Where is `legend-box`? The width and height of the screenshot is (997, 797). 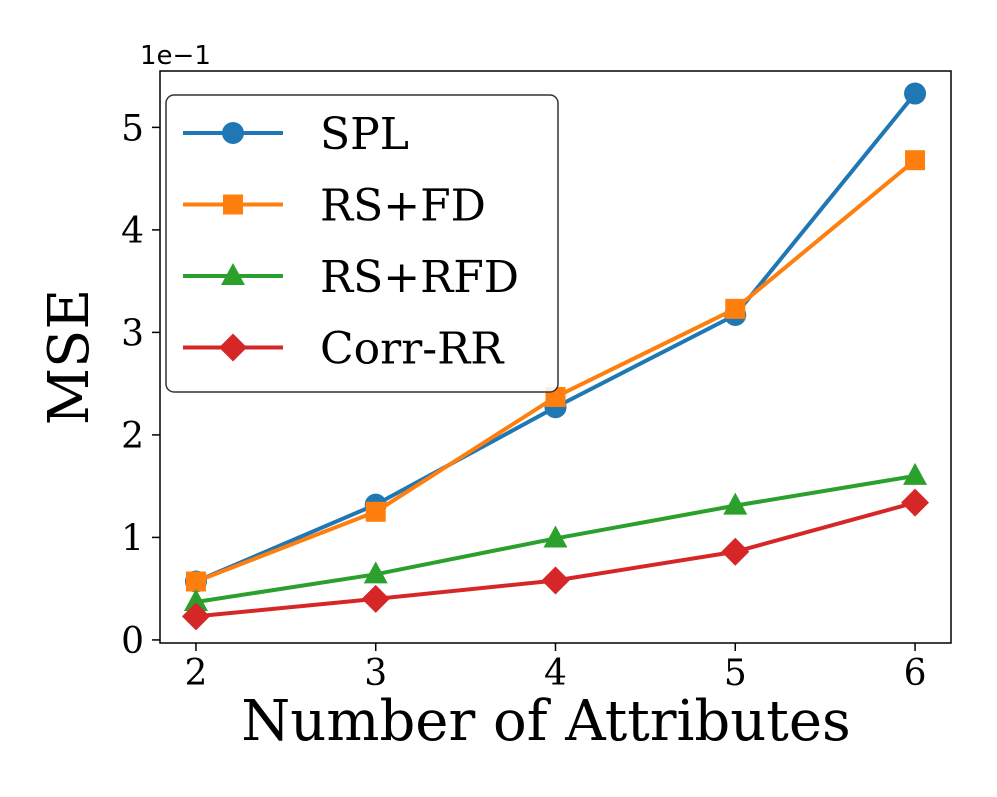
legend-box is located at coordinates (362, 243).